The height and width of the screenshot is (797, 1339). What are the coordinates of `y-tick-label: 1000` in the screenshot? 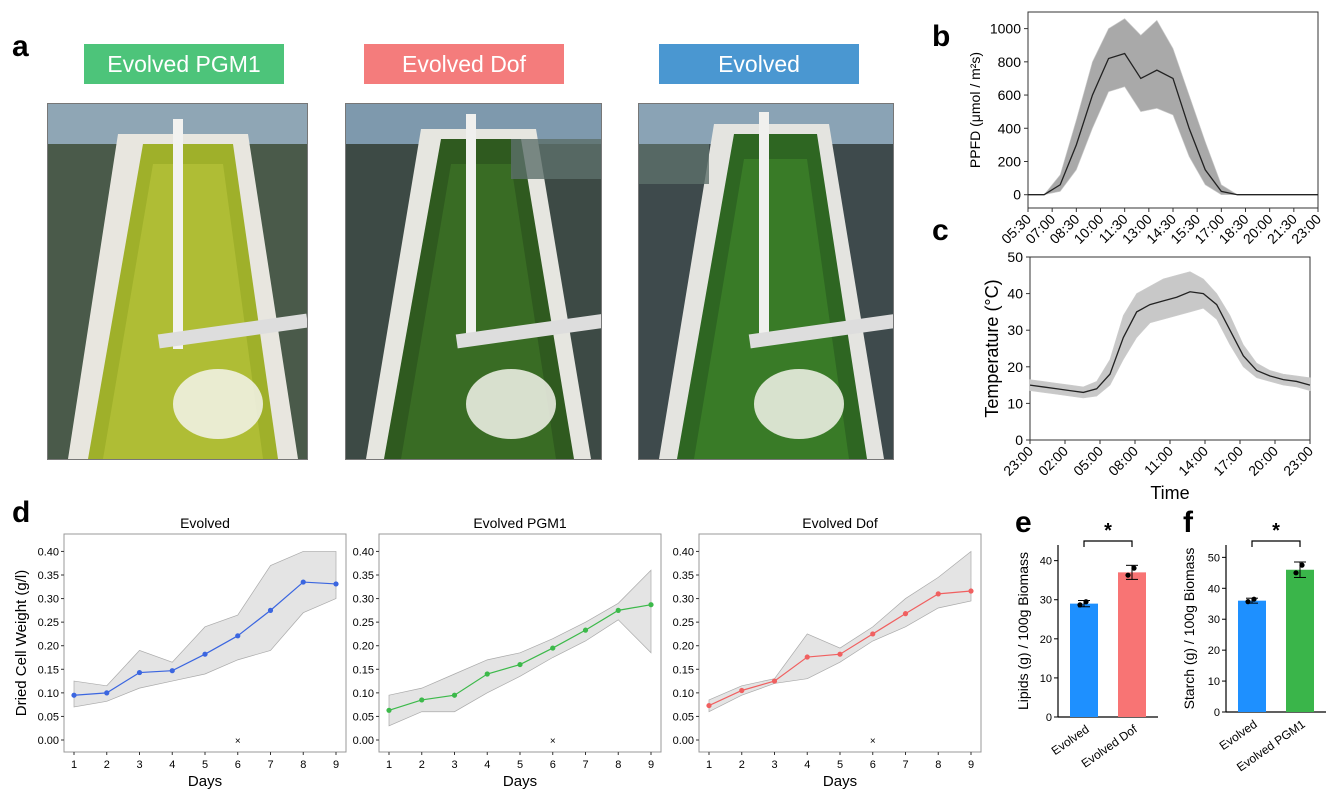 It's located at (1005, 29).